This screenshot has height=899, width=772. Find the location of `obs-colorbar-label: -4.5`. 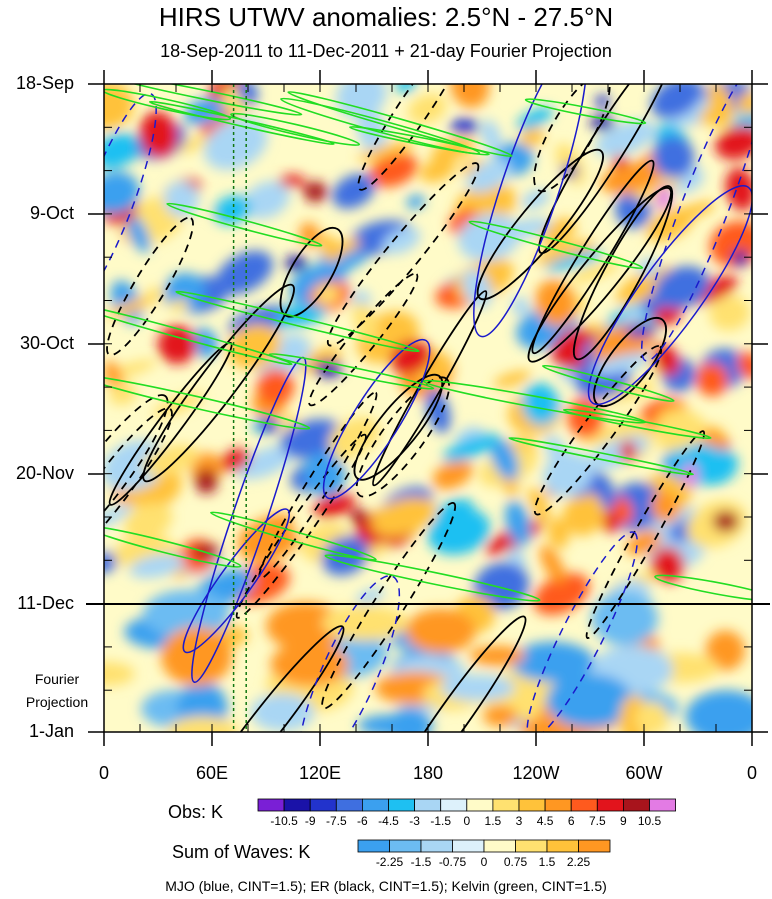

obs-colorbar-label: -4.5 is located at coordinates (388, 821).